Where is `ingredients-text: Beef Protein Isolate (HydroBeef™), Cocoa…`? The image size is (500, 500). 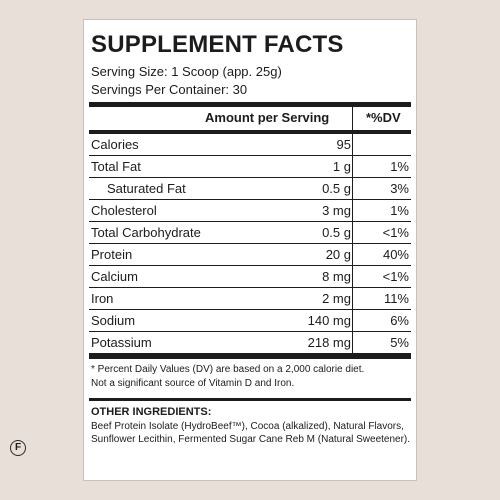 ingredients-text: Beef Protein Isolate (HydroBeef™), Cocoa… is located at coordinates (251, 433).